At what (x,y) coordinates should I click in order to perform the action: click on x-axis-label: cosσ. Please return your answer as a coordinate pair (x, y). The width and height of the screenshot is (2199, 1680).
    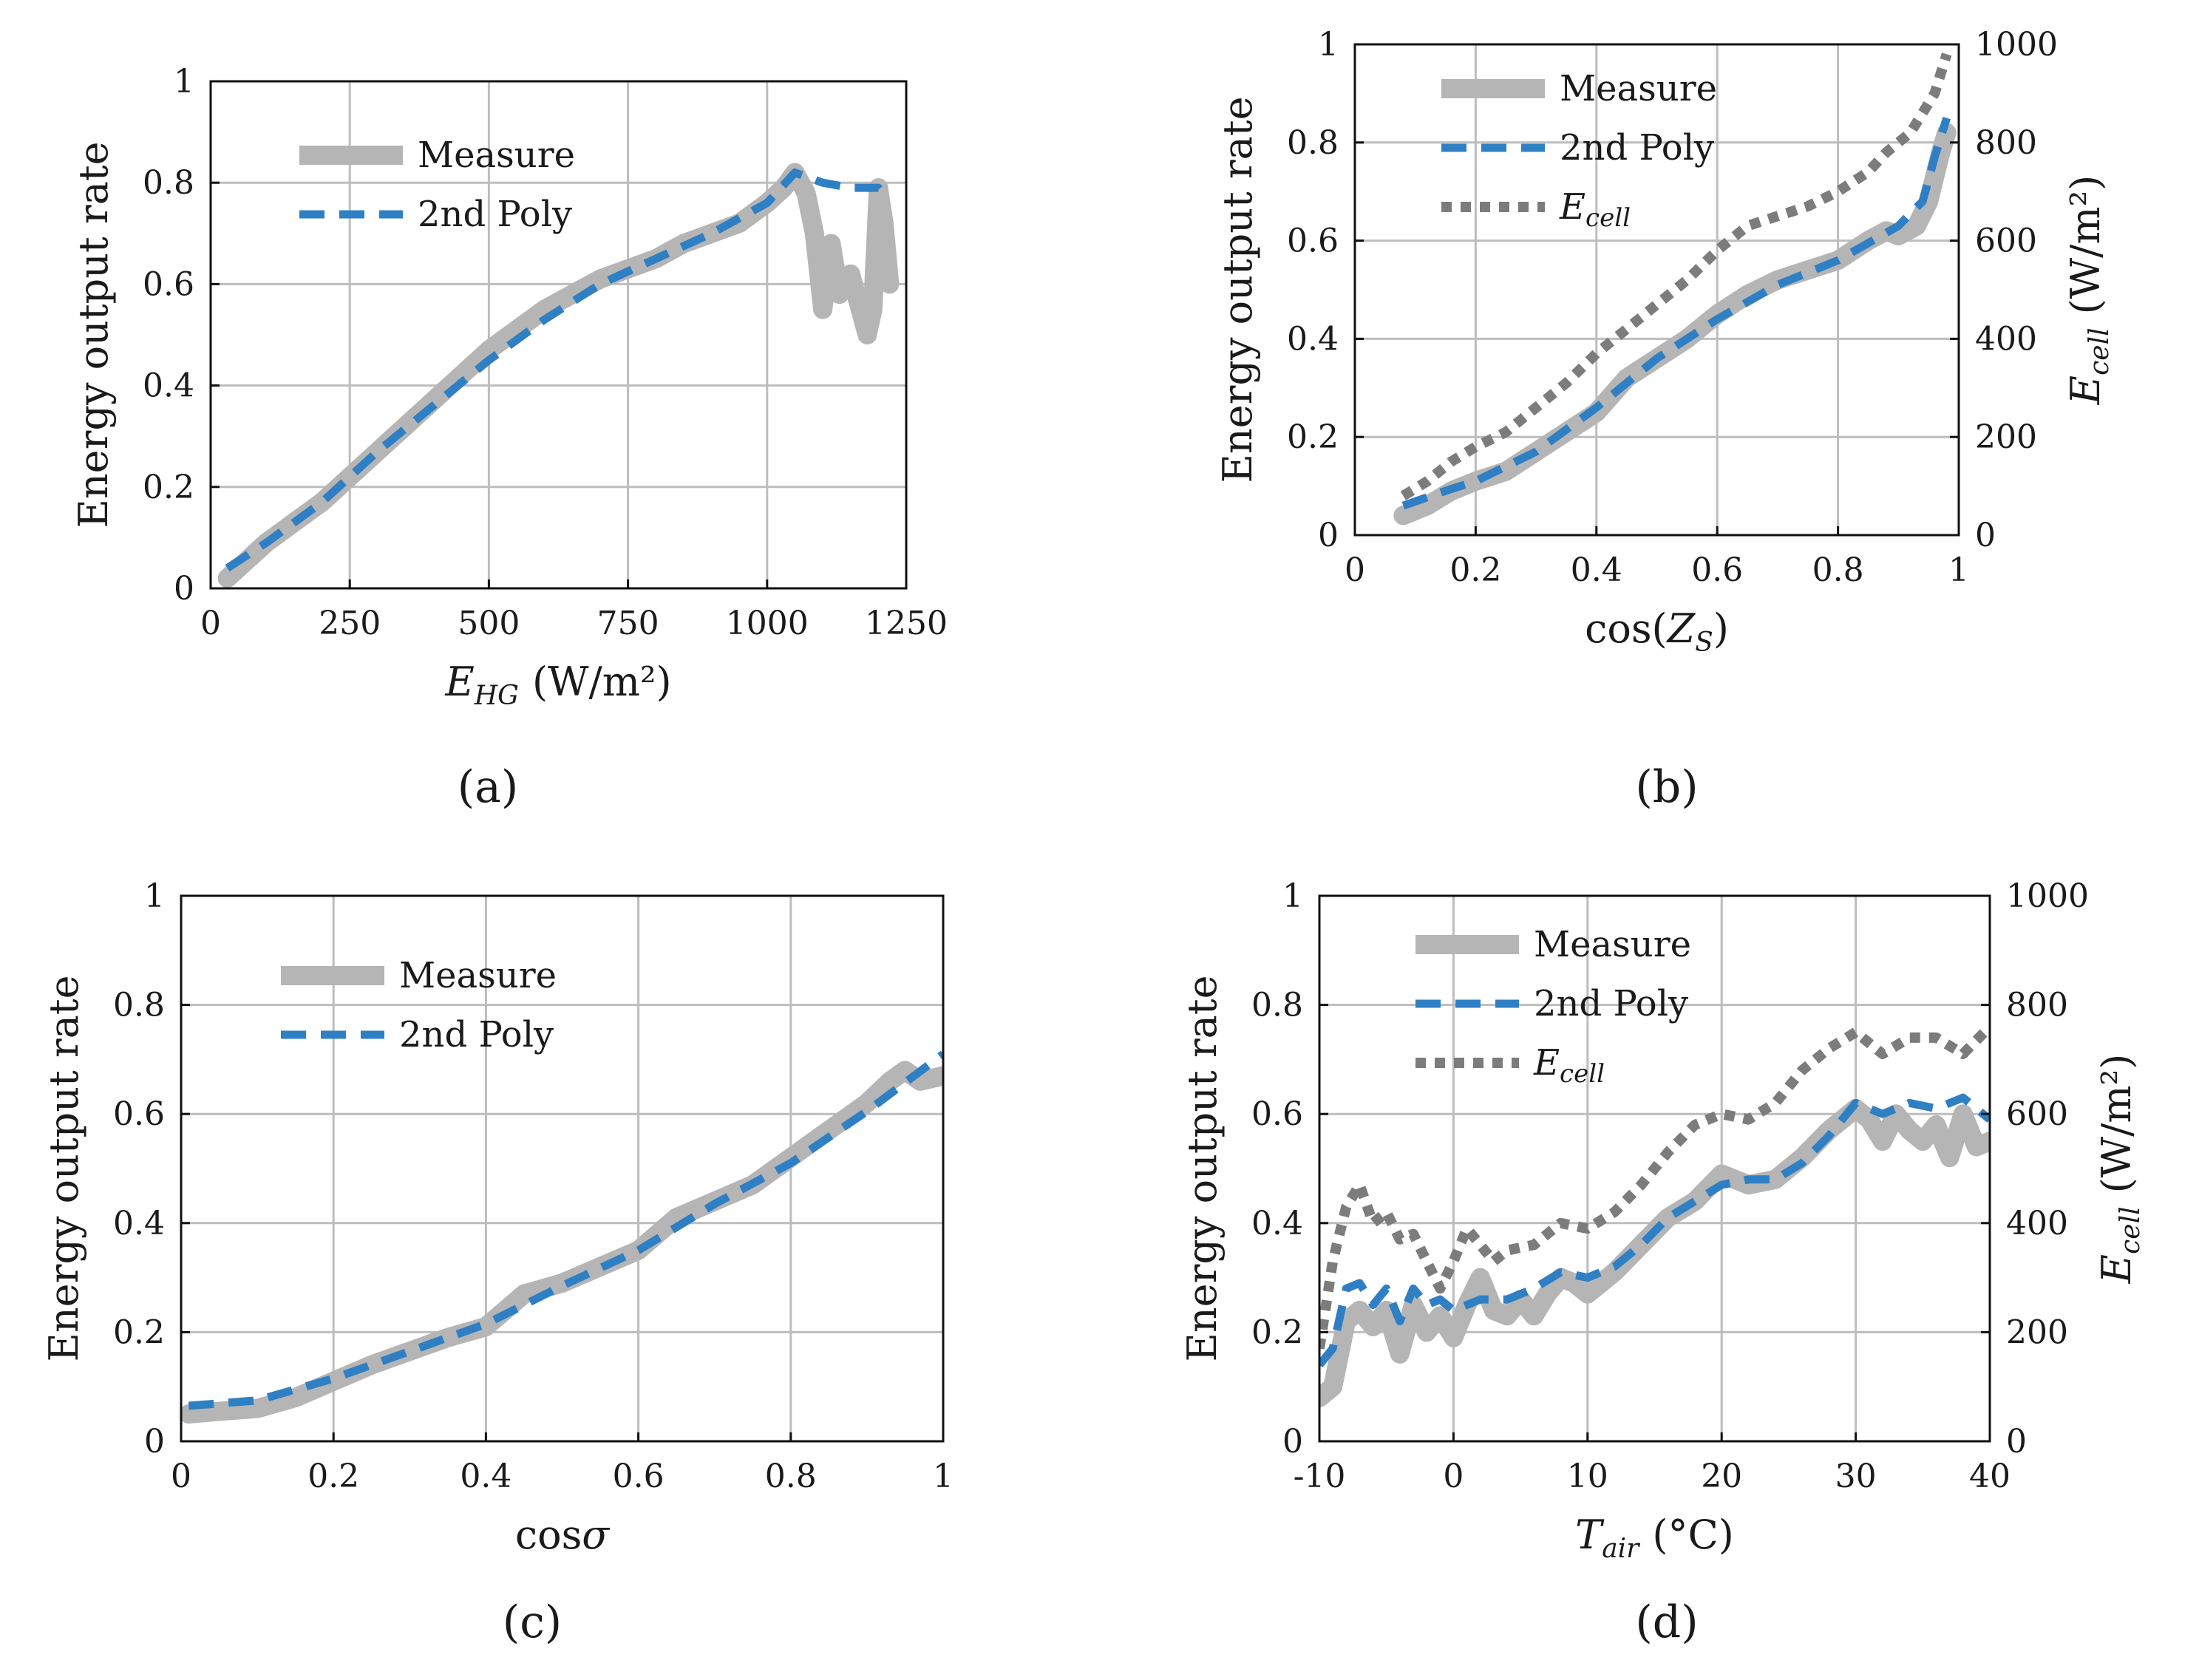
    Looking at the image, I should click on (563, 1534).